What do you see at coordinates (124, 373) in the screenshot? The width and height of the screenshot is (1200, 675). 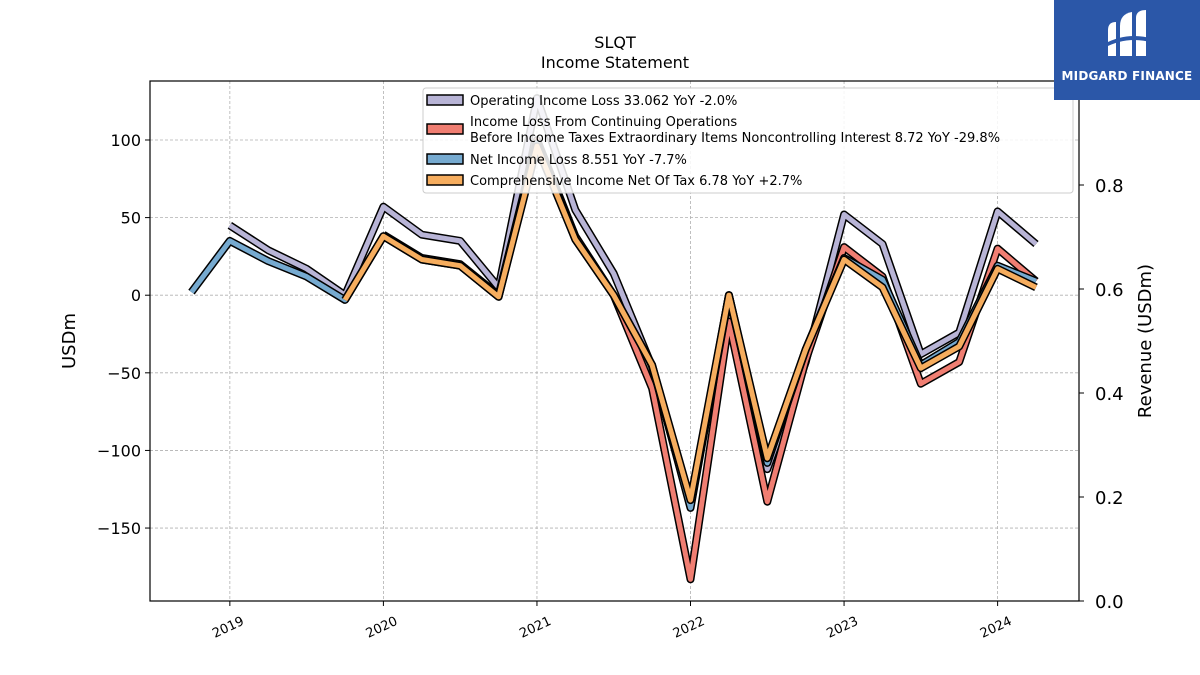 I see `y-tick-label: −50` at bounding box center [124, 373].